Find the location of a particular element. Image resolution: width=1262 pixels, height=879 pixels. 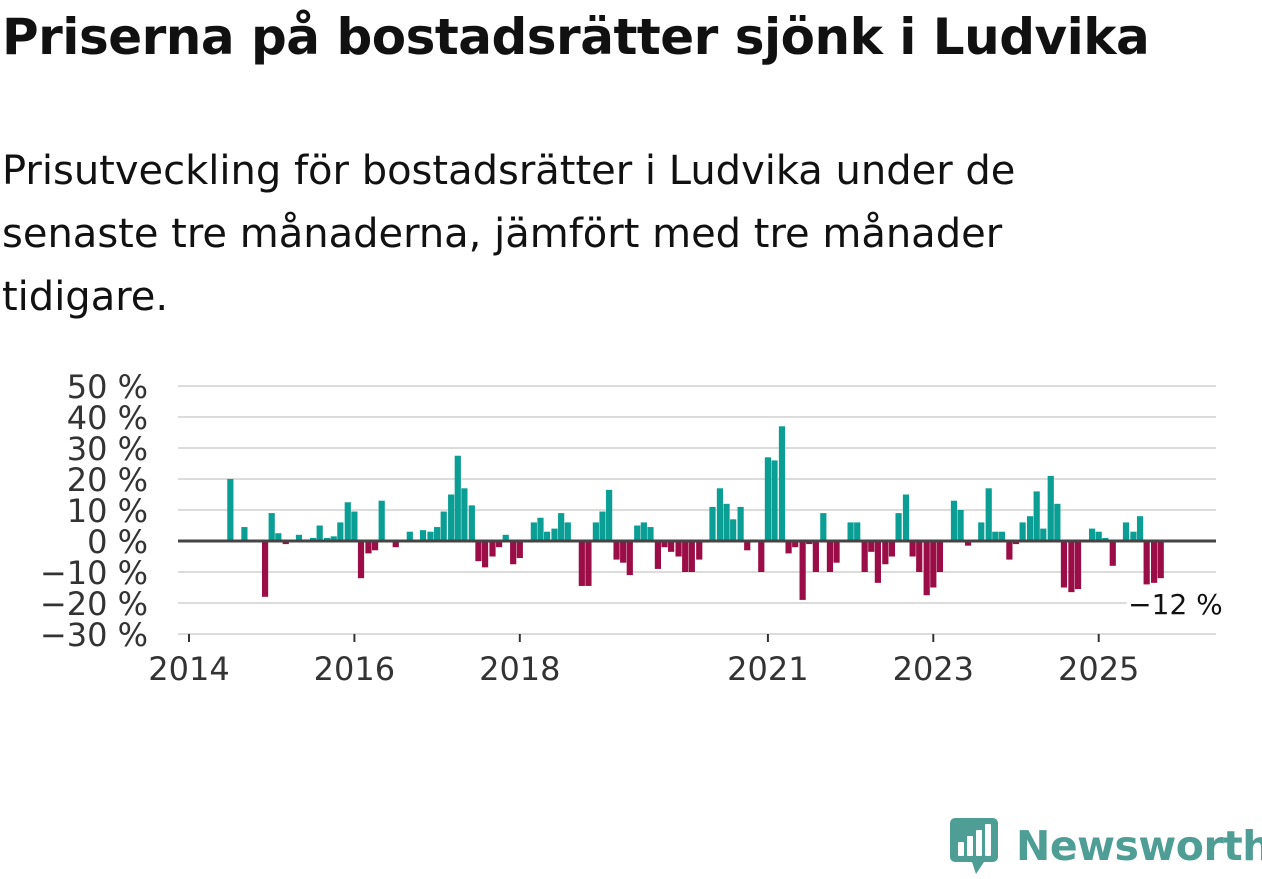

y-tick-label: −20 % is located at coordinates (94, 604).